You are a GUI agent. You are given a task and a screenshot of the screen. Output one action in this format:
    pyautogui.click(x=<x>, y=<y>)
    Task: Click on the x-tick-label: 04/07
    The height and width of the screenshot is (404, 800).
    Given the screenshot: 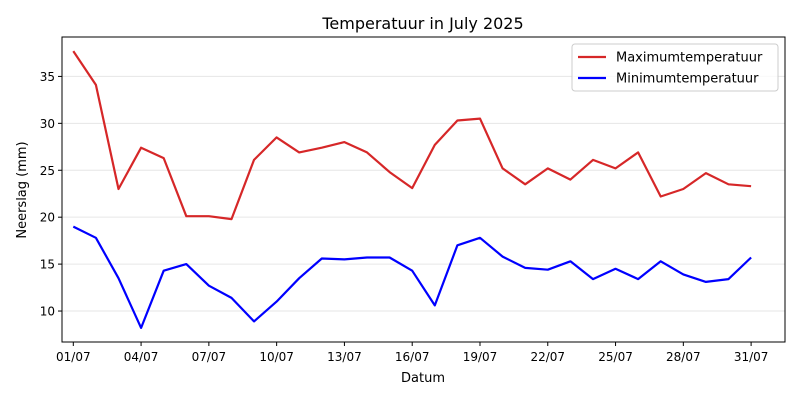 What is the action you would take?
    pyautogui.click(x=141, y=357)
    